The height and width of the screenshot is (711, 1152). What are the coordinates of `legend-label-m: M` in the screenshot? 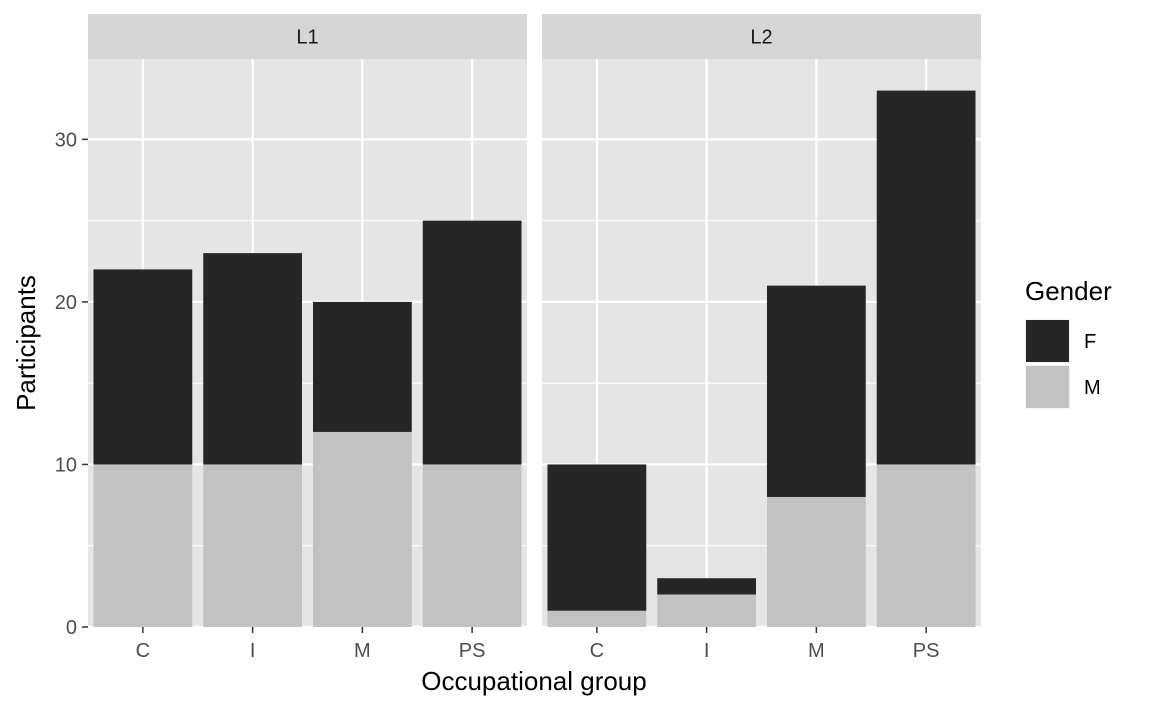 It's located at (1092, 388).